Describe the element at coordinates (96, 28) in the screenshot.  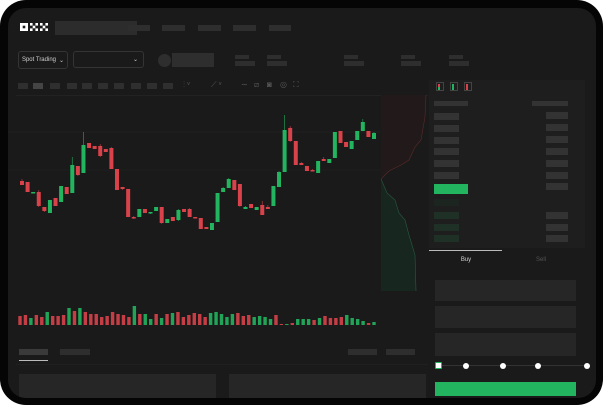
I see `search-input` at that location.